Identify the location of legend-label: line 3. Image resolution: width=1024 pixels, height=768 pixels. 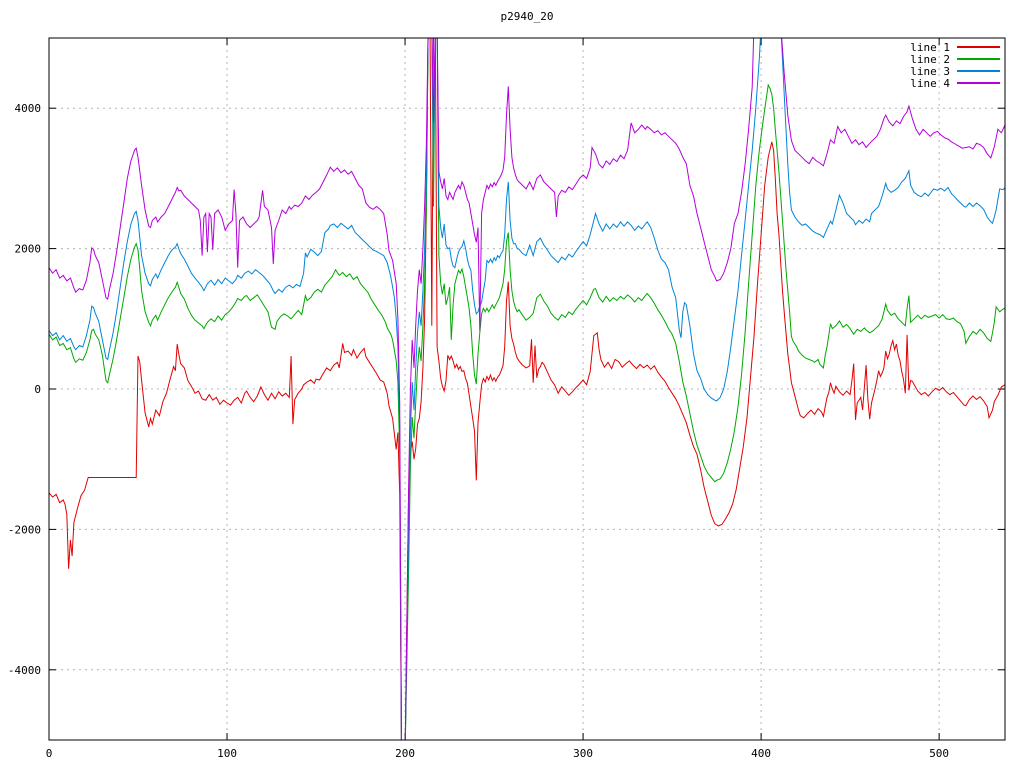
(930, 71).